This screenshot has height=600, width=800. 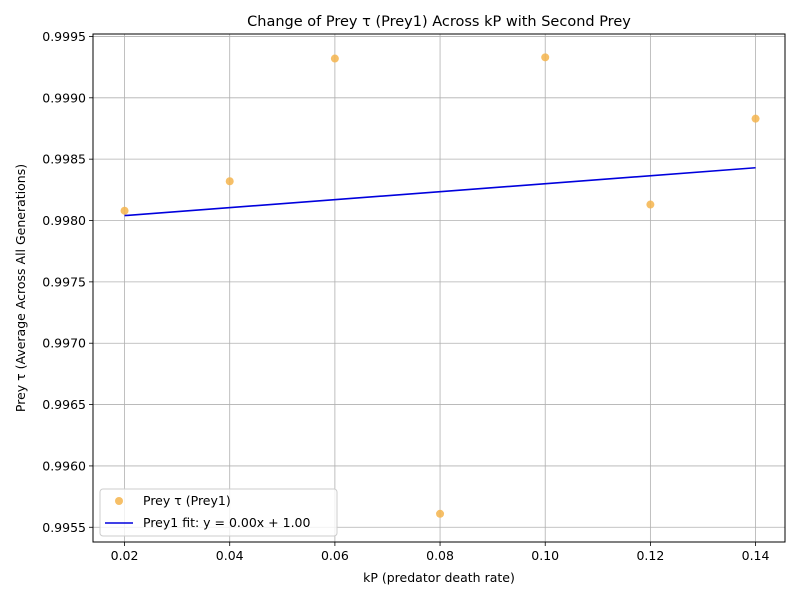 What do you see at coordinates (64, 527) in the screenshot?
I see `y-tick-label: 0.9955` at bounding box center [64, 527].